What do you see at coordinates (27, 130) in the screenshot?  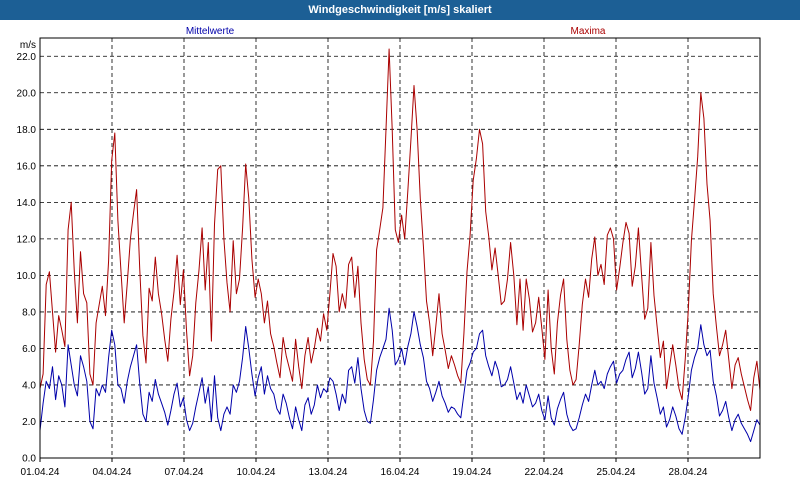 I see `y-tick-label: 18.0` at bounding box center [27, 130].